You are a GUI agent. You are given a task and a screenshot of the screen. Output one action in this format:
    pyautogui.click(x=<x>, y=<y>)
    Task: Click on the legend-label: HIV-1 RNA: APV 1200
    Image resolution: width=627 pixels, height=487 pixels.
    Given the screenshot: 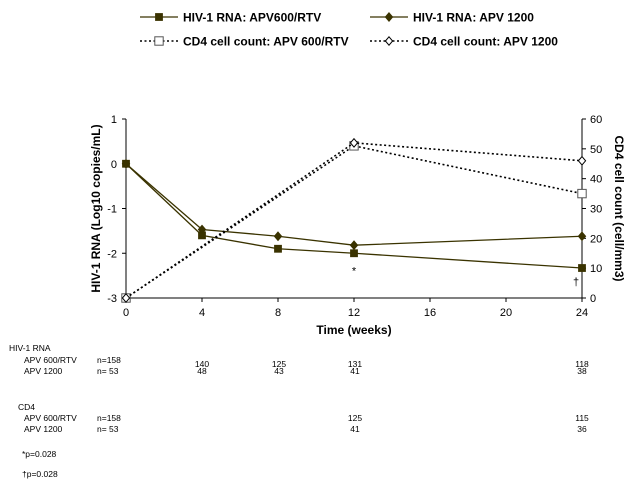 What is the action you would take?
    pyautogui.click(x=473, y=18)
    